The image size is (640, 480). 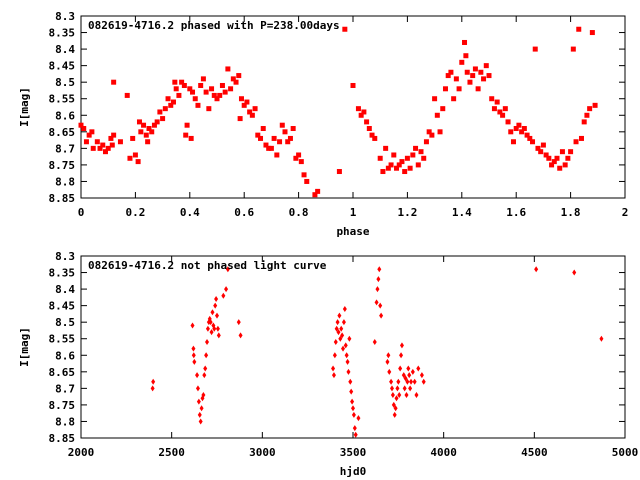 I want to click on x-tick-label: 1.8, so click(x=571, y=212).